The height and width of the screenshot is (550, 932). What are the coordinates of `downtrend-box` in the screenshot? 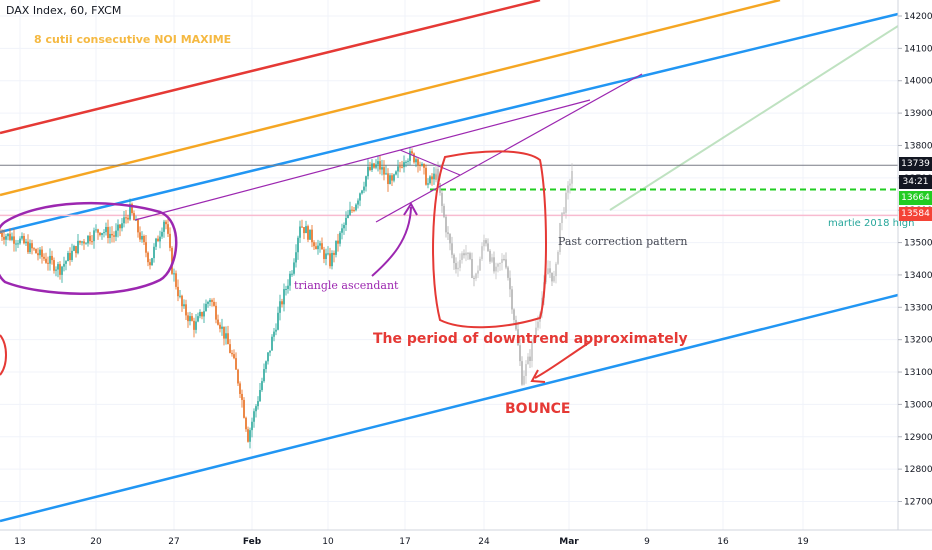 It's located at (489, 239).